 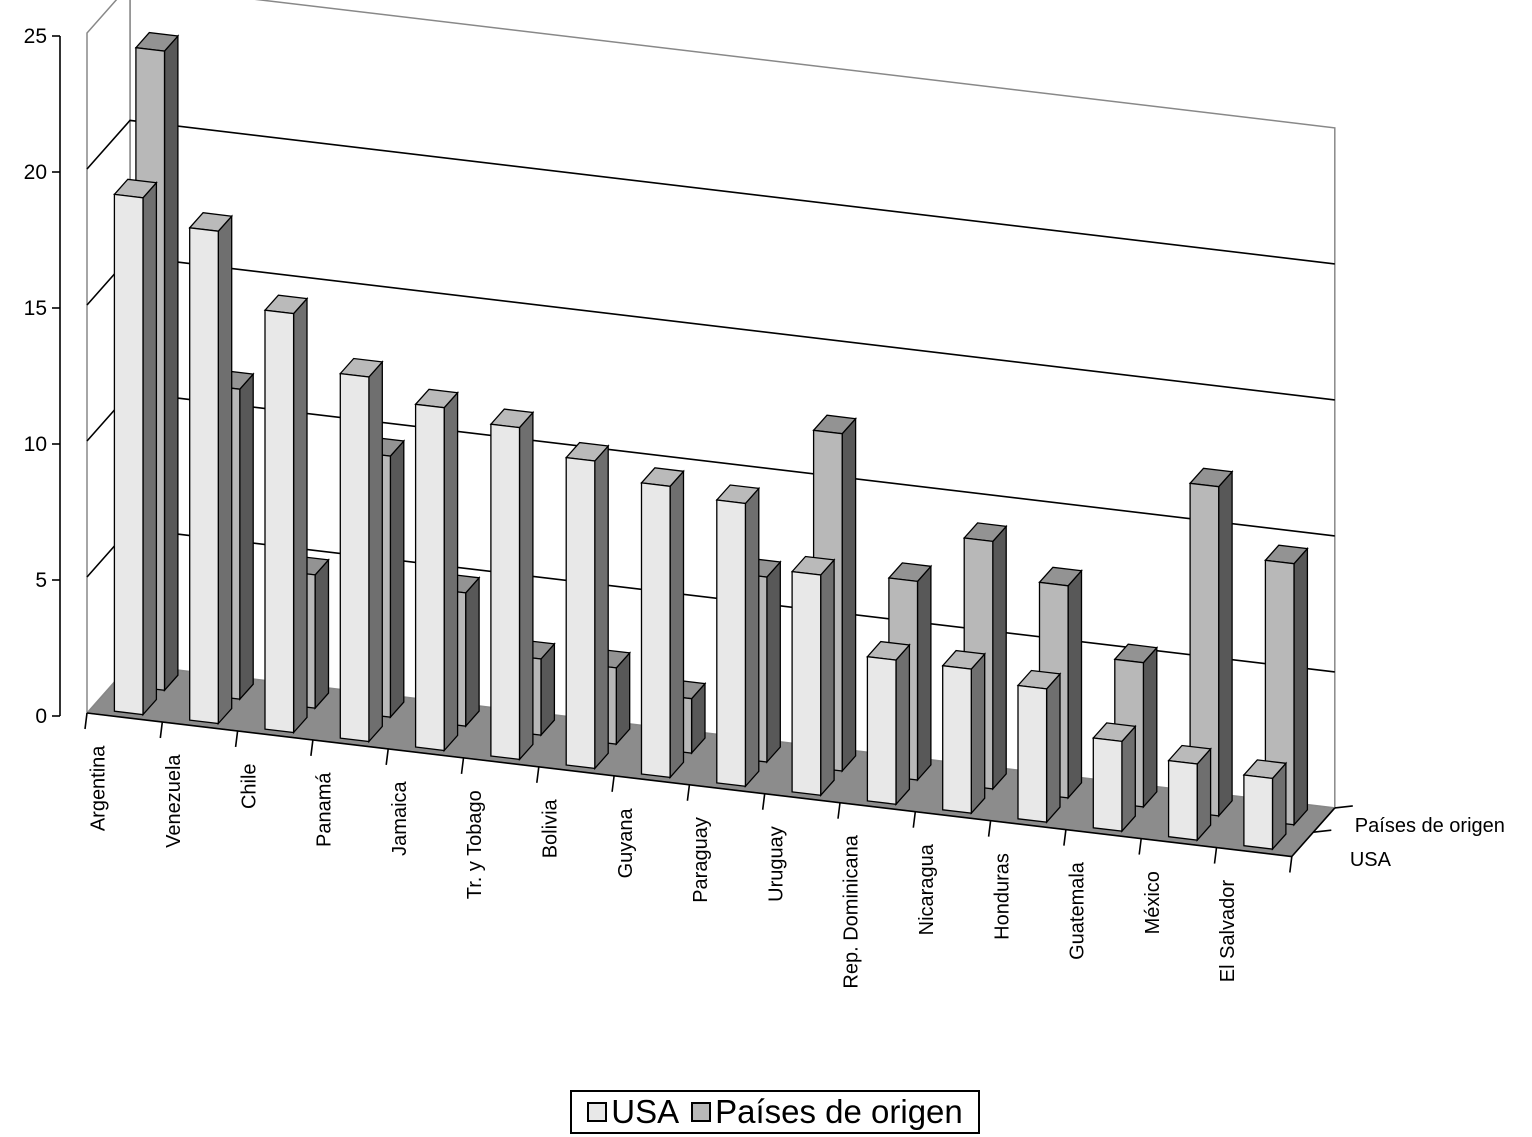 What do you see at coordinates (1371, 860) in the screenshot?
I see `depth-label-usa: USA` at bounding box center [1371, 860].